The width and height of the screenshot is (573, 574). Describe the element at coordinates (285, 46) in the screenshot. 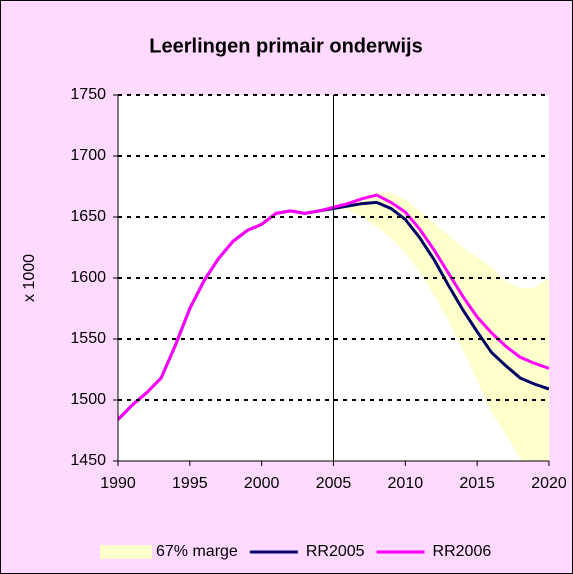

I see `chart-title: Leerlingen primair onderwijs` at that location.